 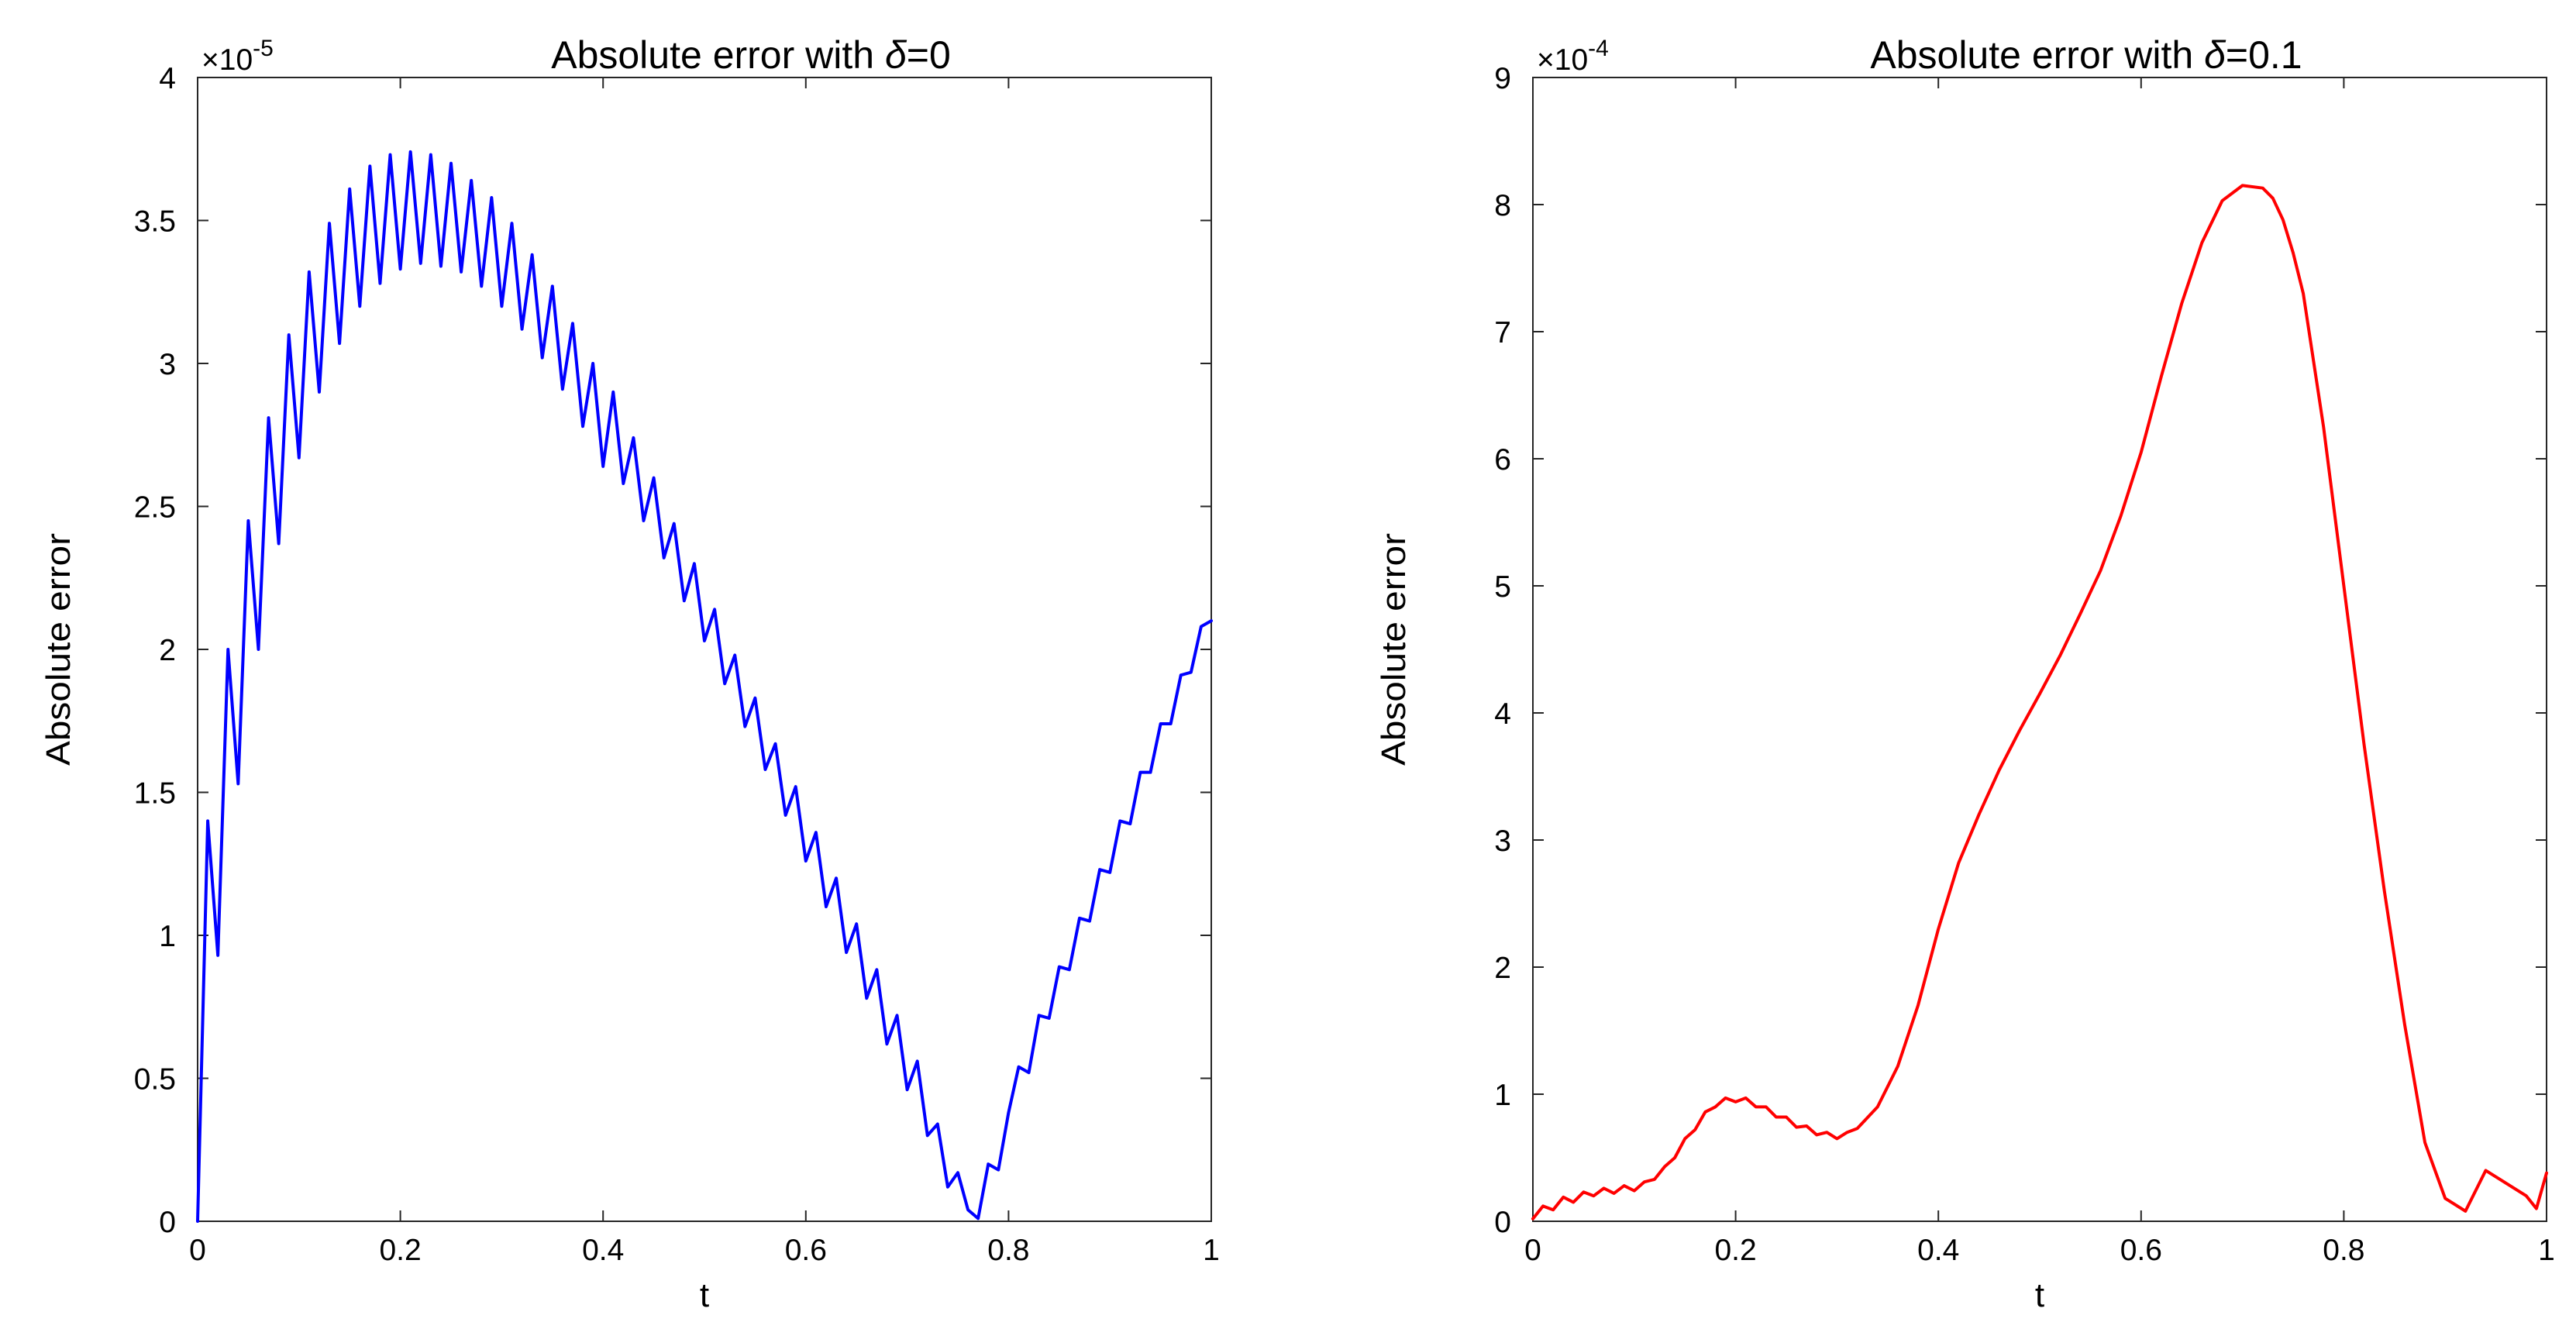 What do you see at coordinates (1598, 48) in the screenshot?
I see `exponent-power: -4` at bounding box center [1598, 48].